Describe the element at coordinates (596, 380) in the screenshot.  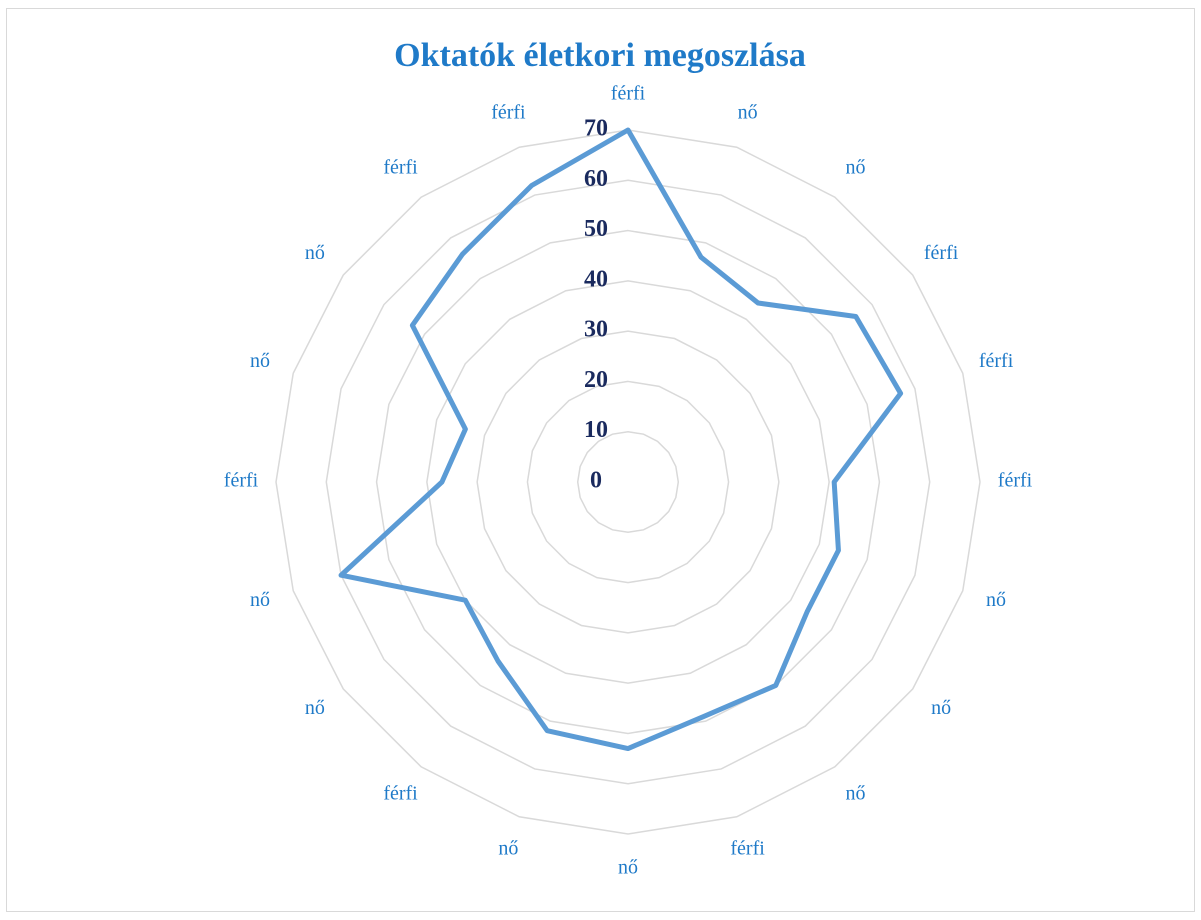
I see `y-tick-label: 20` at that location.